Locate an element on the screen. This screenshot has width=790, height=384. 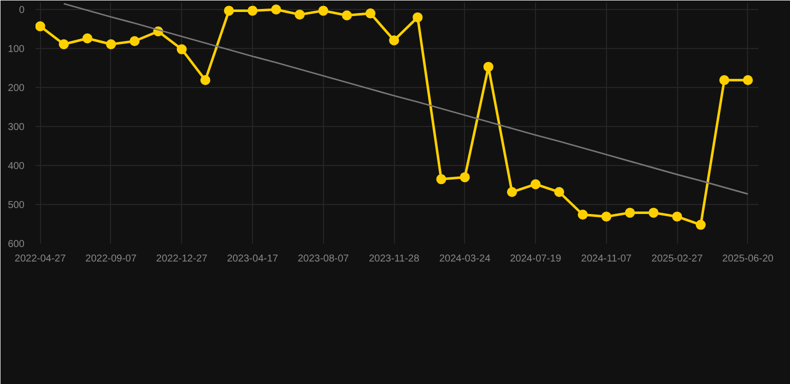
x-tick-label: 2023-08-07 is located at coordinates (324, 259).